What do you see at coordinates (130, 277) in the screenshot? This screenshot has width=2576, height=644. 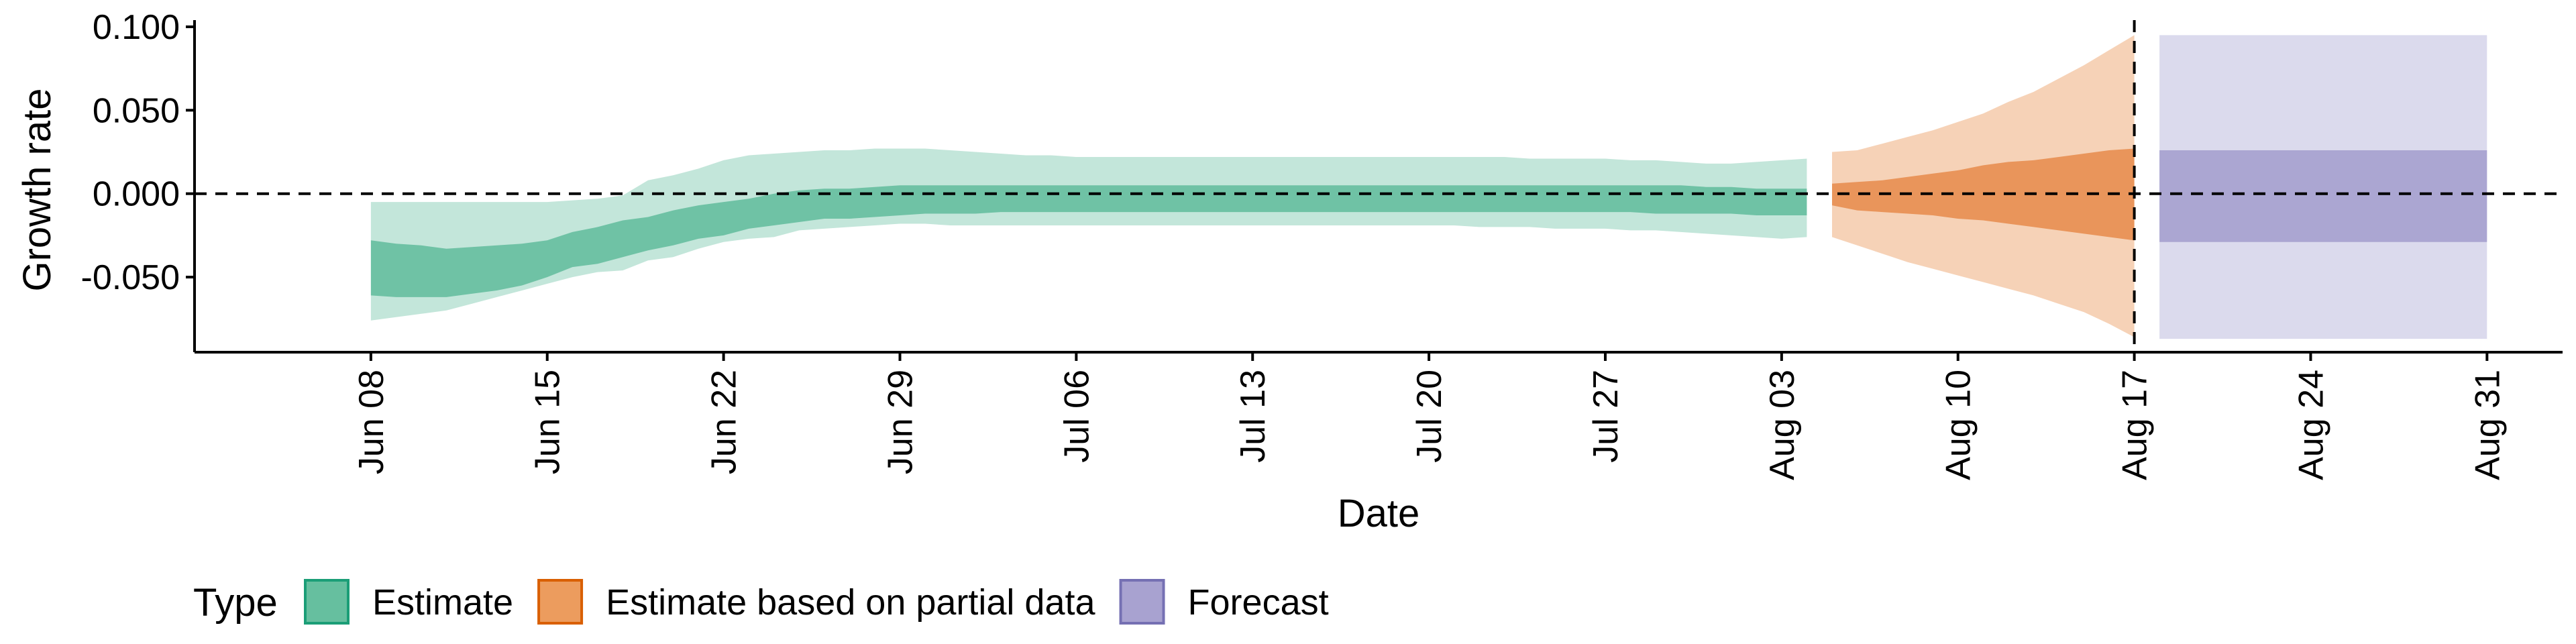 I see `y-tick-label: -0.050` at bounding box center [130, 277].